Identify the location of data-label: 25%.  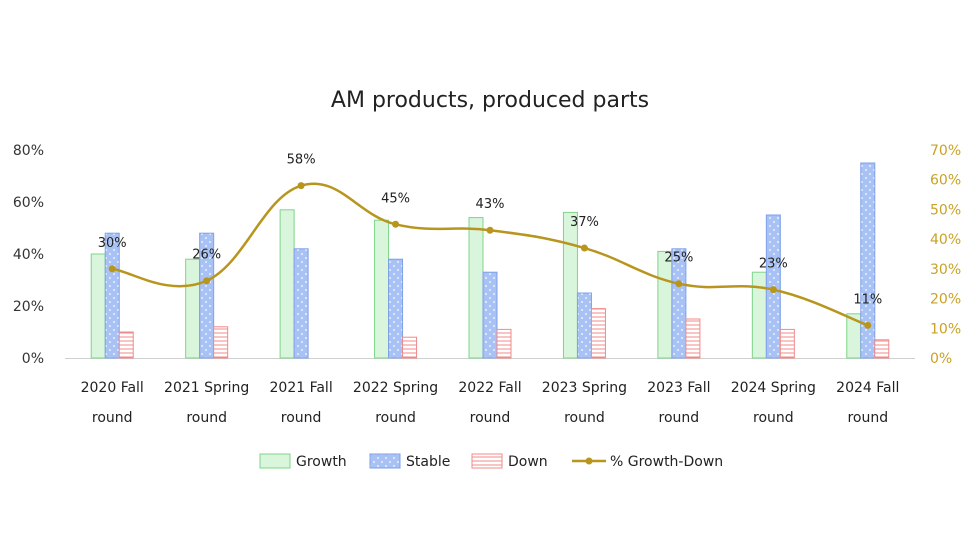
(678, 258).